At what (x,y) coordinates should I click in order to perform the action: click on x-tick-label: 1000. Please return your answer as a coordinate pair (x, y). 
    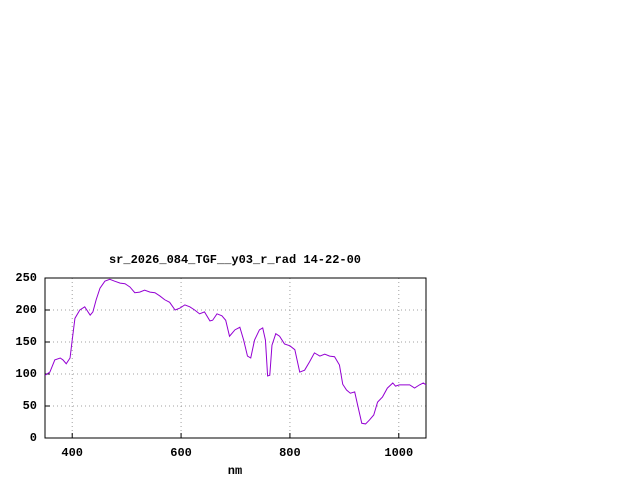
    Looking at the image, I should click on (398, 453).